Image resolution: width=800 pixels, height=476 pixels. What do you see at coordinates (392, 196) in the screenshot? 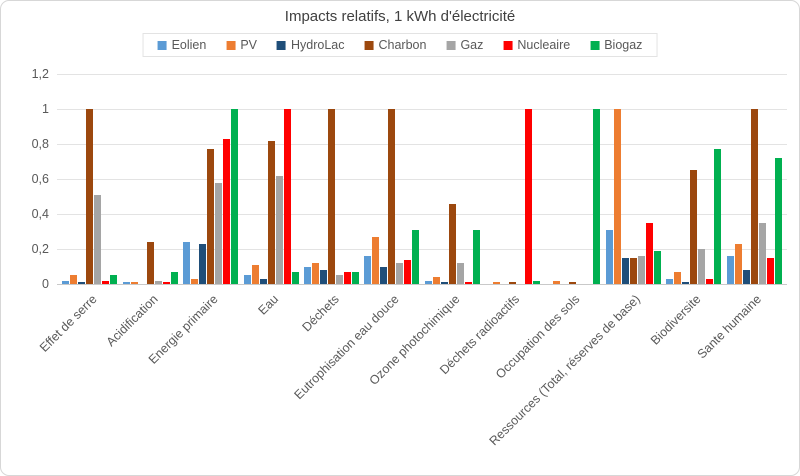
I see `bar-charbon-eutrophisation-eau-douce` at bounding box center [392, 196].